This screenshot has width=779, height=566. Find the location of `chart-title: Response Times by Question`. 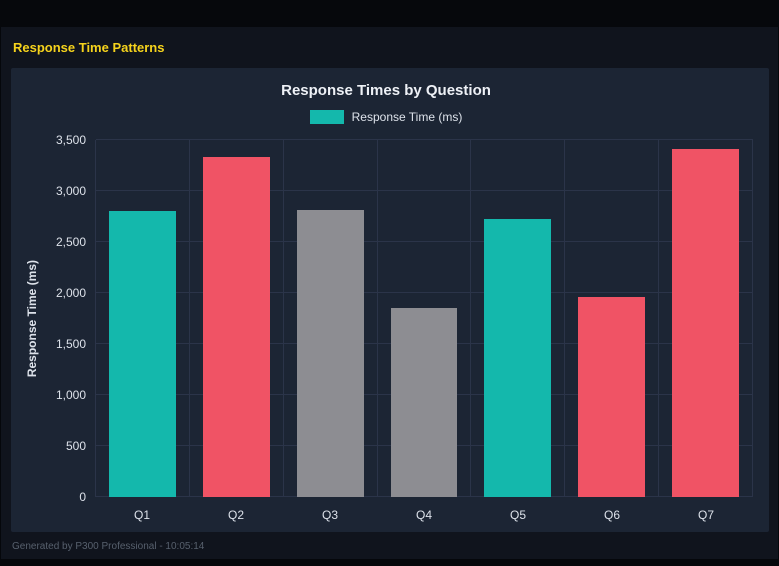

chart-title: Response Times by Question is located at coordinates (386, 90).